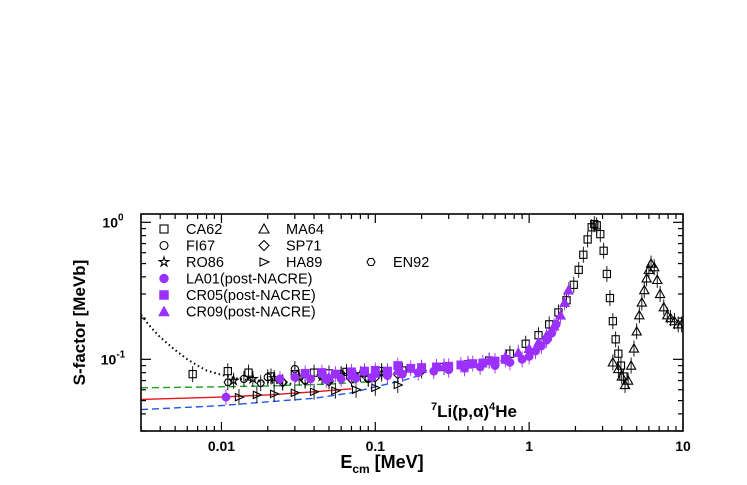 The width and height of the screenshot is (747, 485). What do you see at coordinates (205, 263) in the screenshot?
I see `legend-label: RO86` at bounding box center [205, 263].